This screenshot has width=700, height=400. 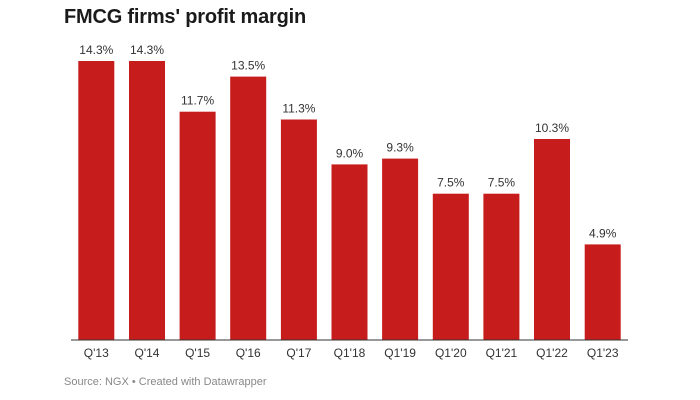 I want to click on value-label-Q'14: 14.3%, so click(x=147, y=50).